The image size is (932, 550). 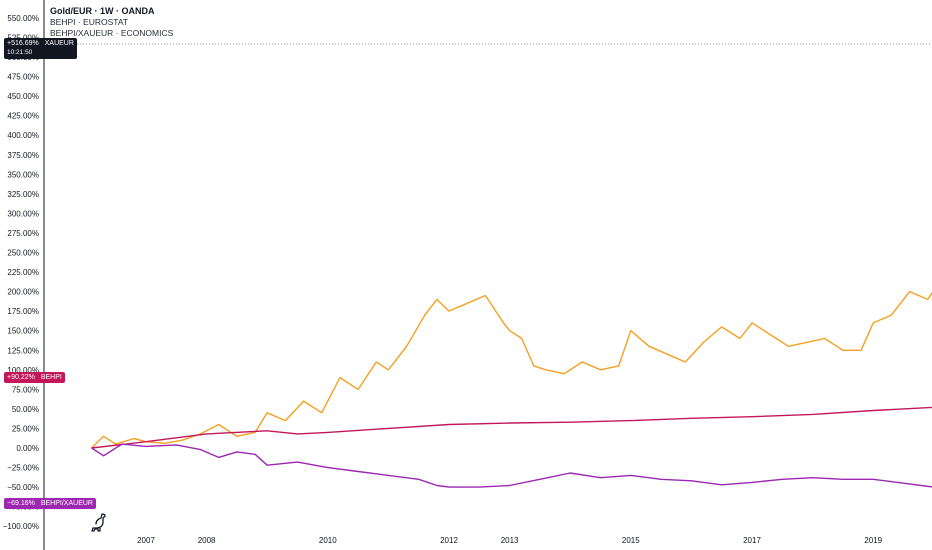 I want to click on x-tick-label: 2019, so click(x=873, y=540).